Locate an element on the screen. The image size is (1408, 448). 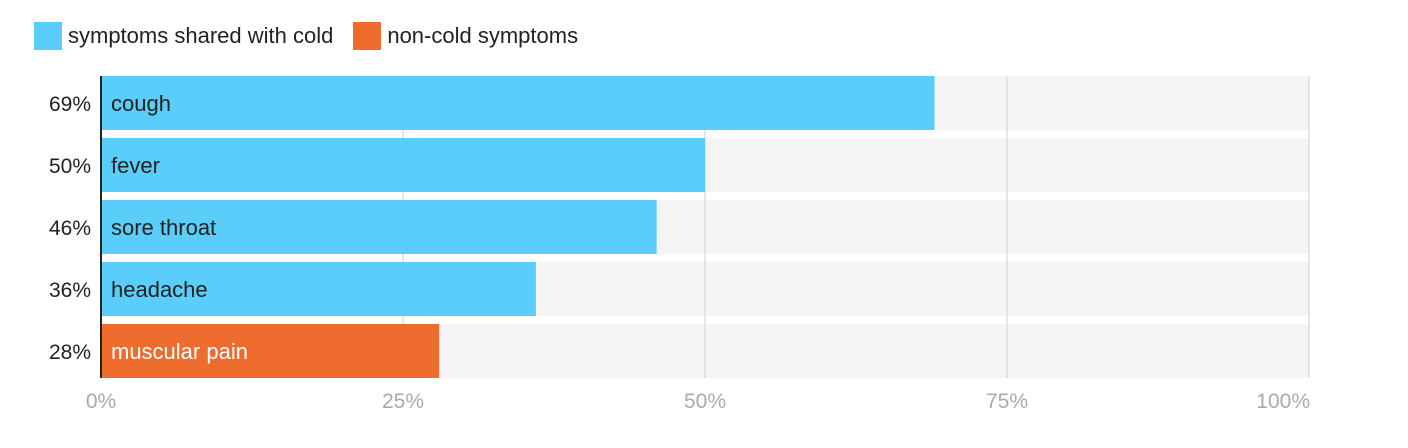
legend-label-non-cold: non-cold symptoms is located at coordinates (483, 35).